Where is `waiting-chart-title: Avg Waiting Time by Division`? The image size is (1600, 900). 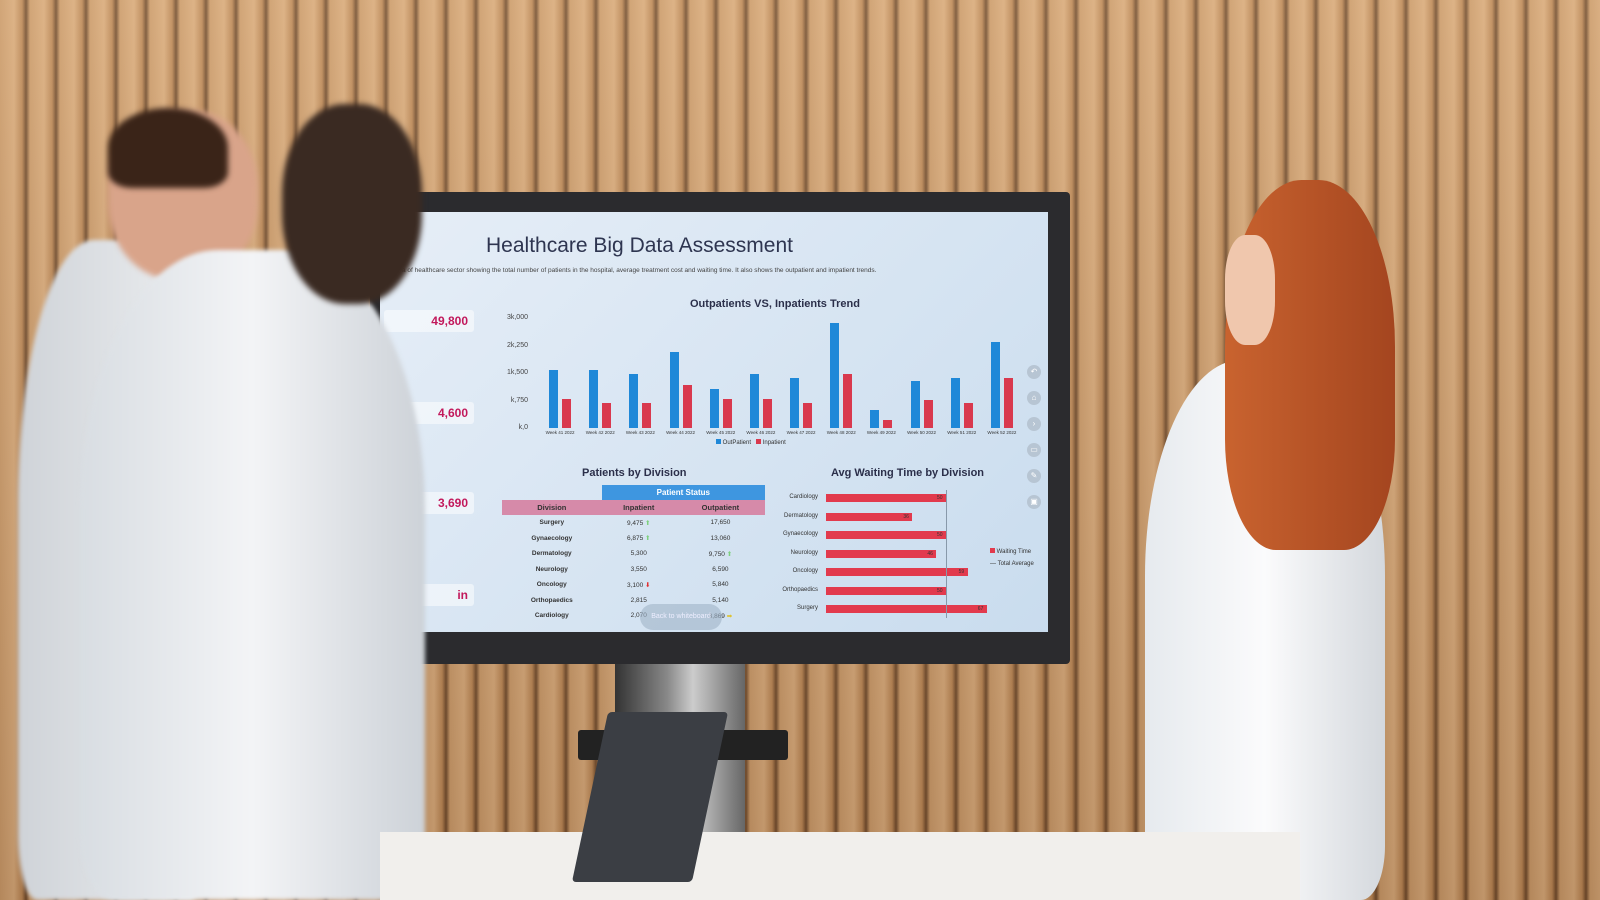 waiting-chart-title: Avg Waiting Time by Division is located at coordinates (908, 473).